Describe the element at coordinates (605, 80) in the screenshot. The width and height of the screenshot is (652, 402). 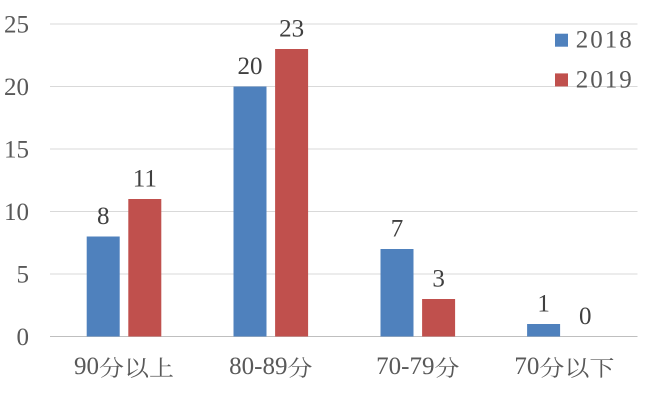
I see `svg-text: 2019` at that location.